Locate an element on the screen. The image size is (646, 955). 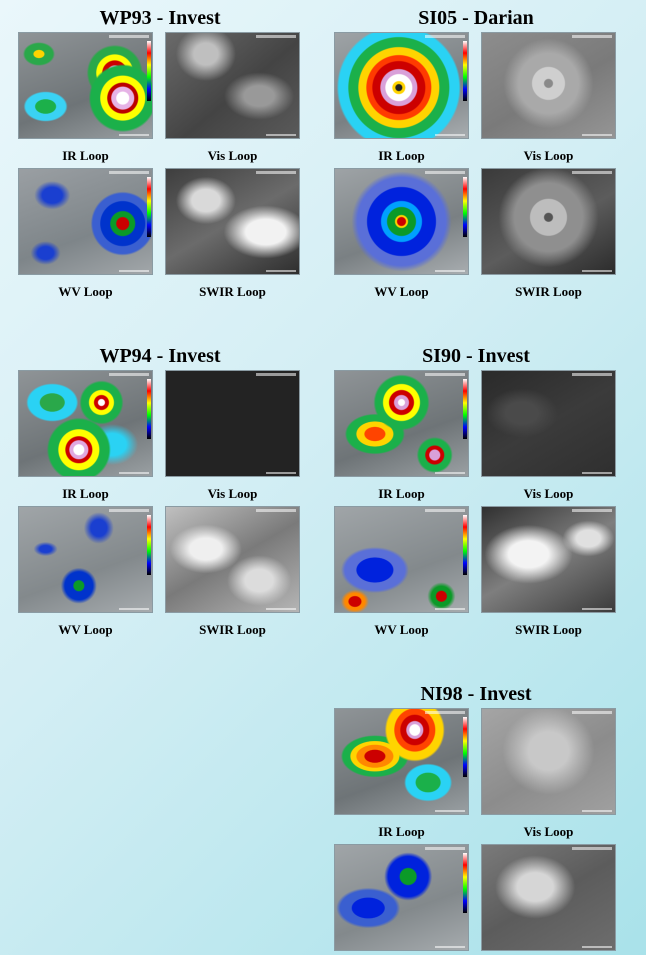
storm-title: SI90 - Invest is located at coordinates (476, 356).